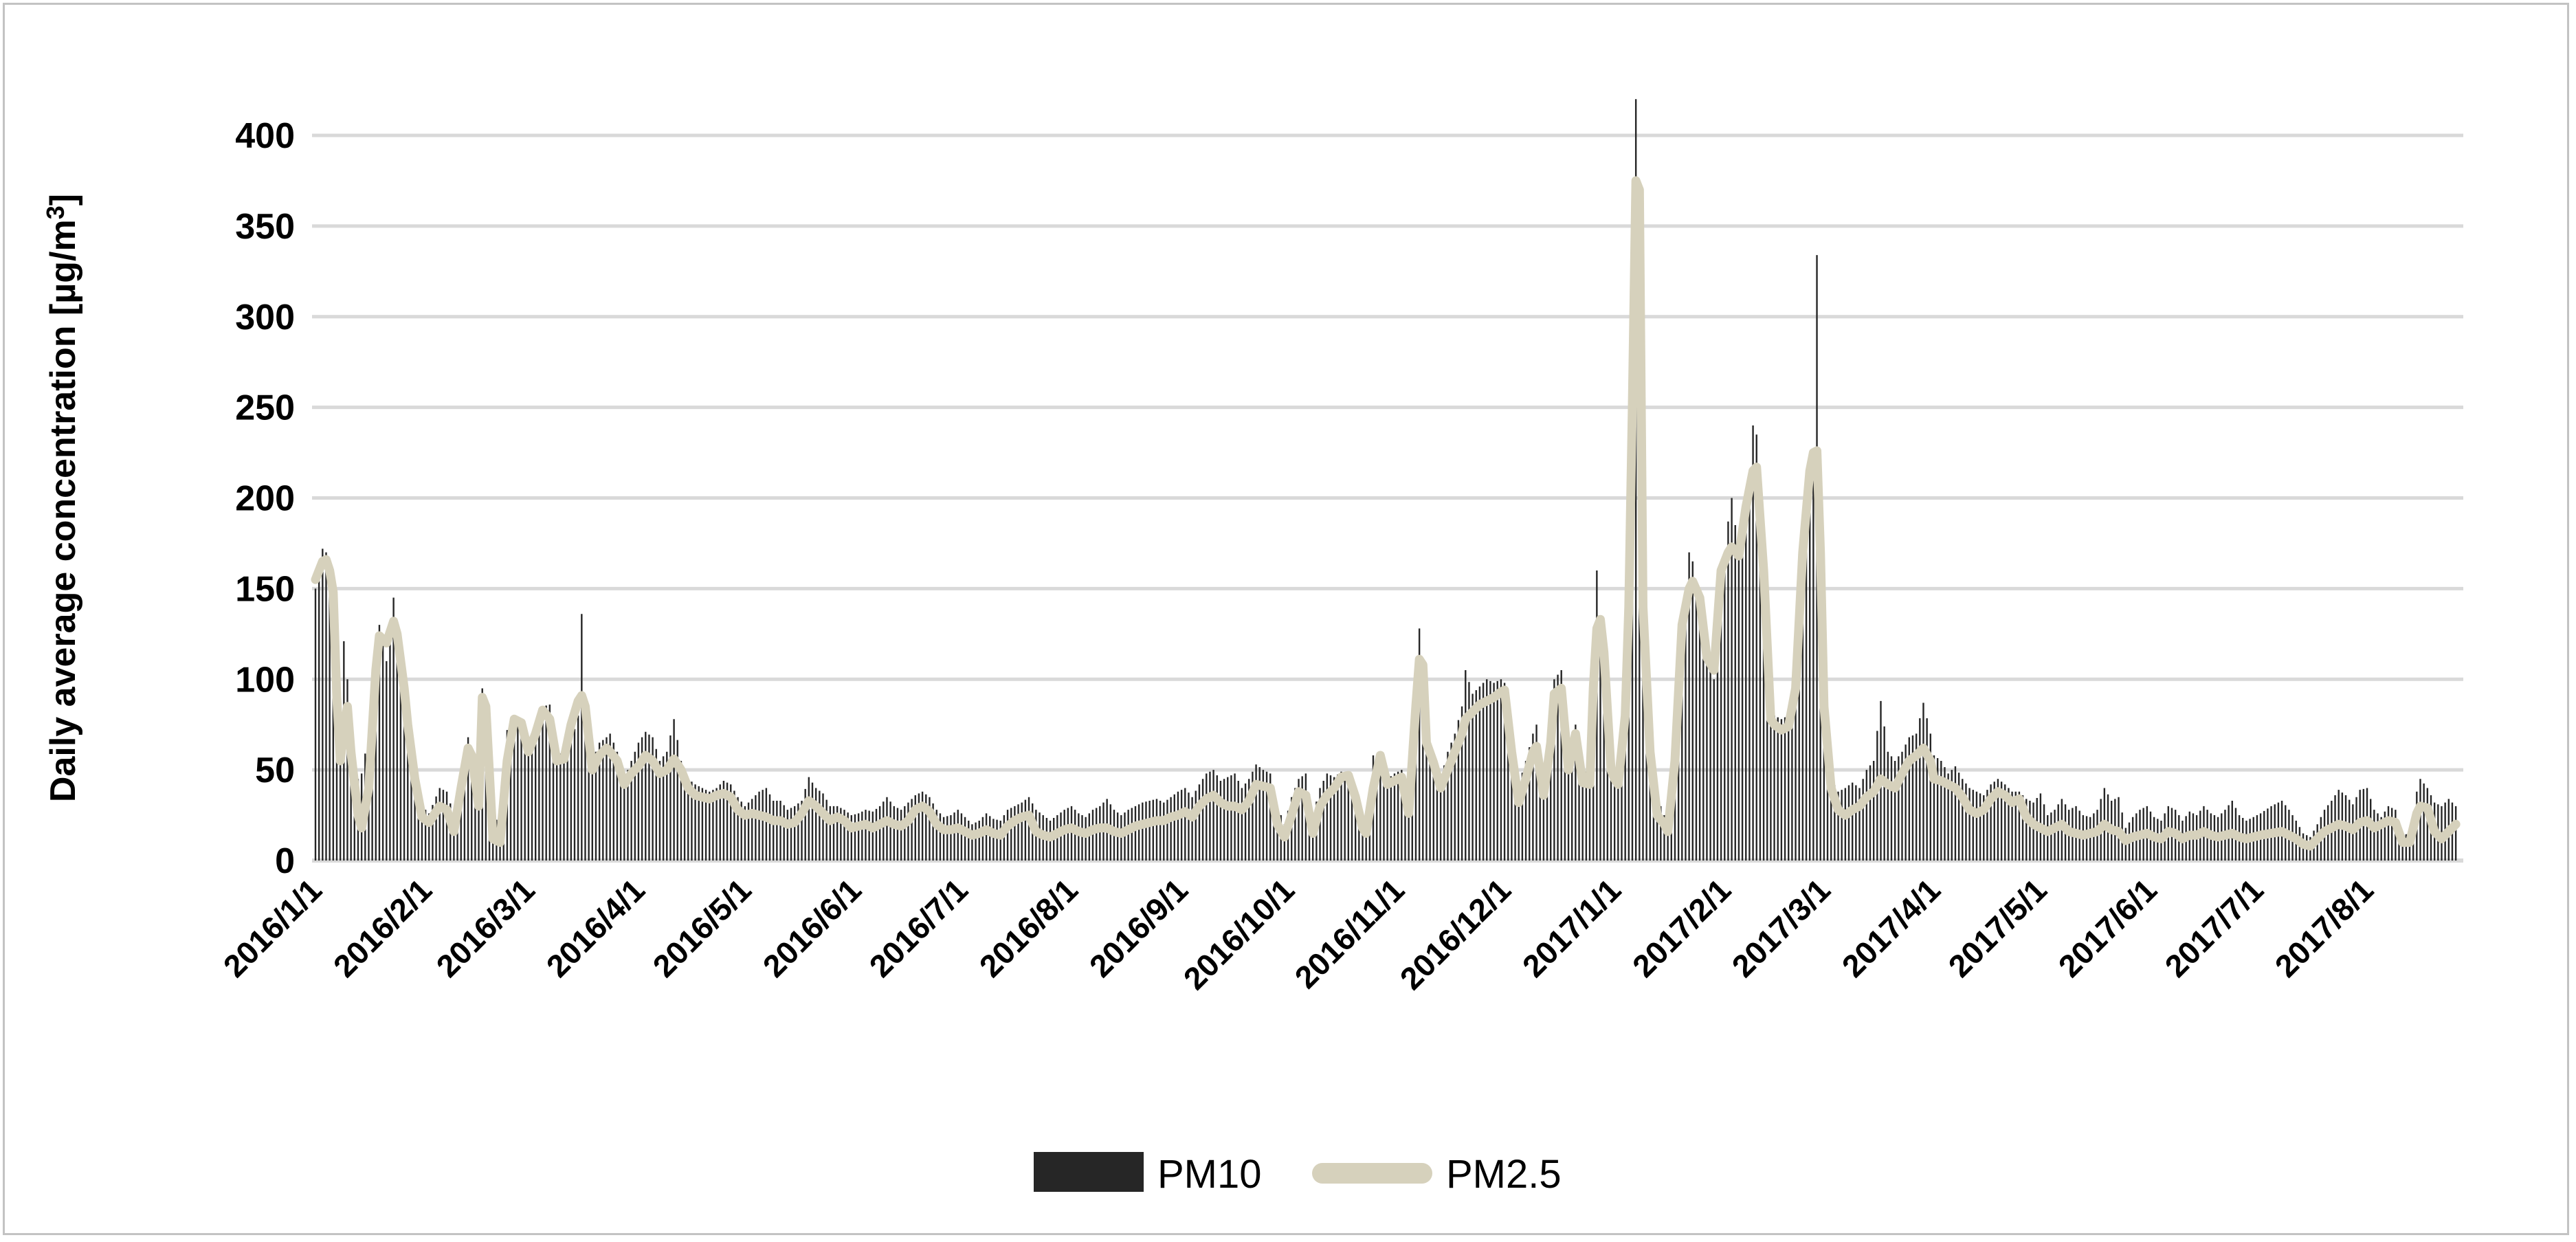 This screenshot has width=2576, height=1242. What do you see at coordinates (1891, 928) in the screenshot?
I see `x-tick-label: 2017/4/1` at bounding box center [1891, 928].